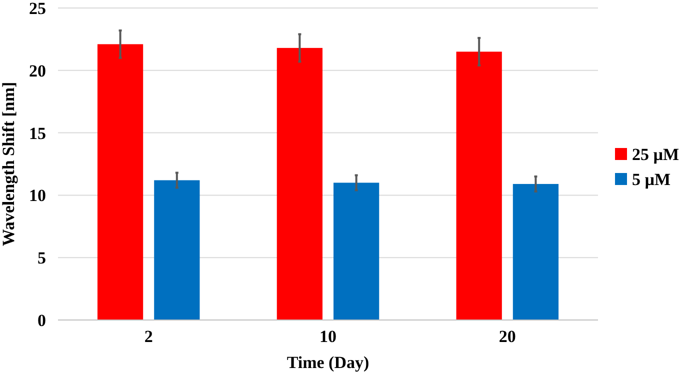  I want to click on y-tick-label: 25, so click(37, 9).